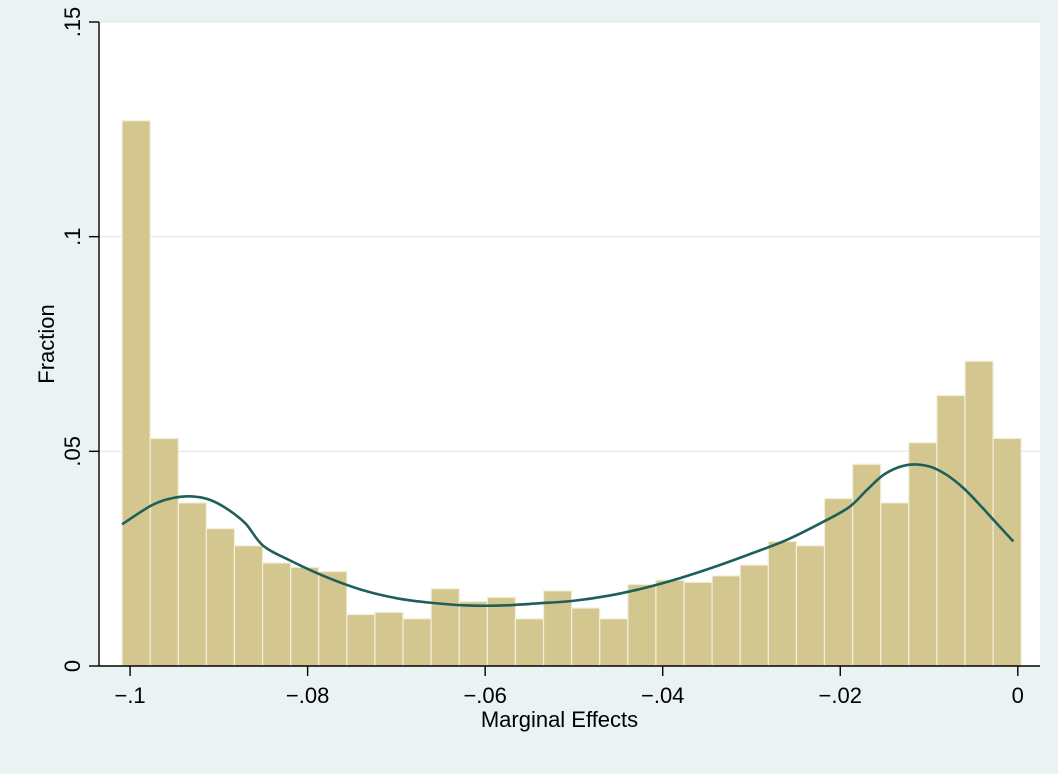  Describe the element at coordinates (72, 22) in the screenshot. I see `y-tick-label: .15` at that location.